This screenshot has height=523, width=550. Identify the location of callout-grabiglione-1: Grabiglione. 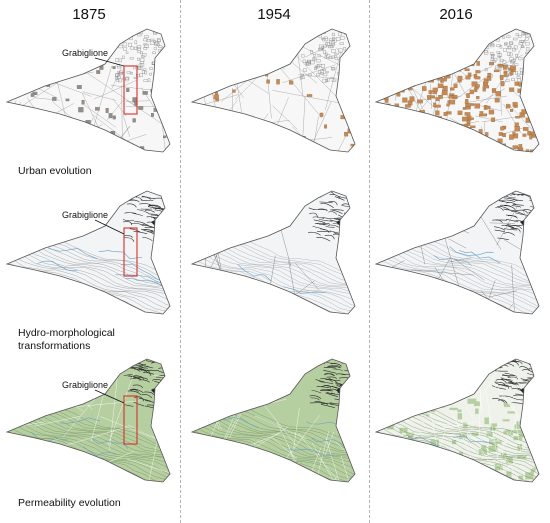
(85, 53).